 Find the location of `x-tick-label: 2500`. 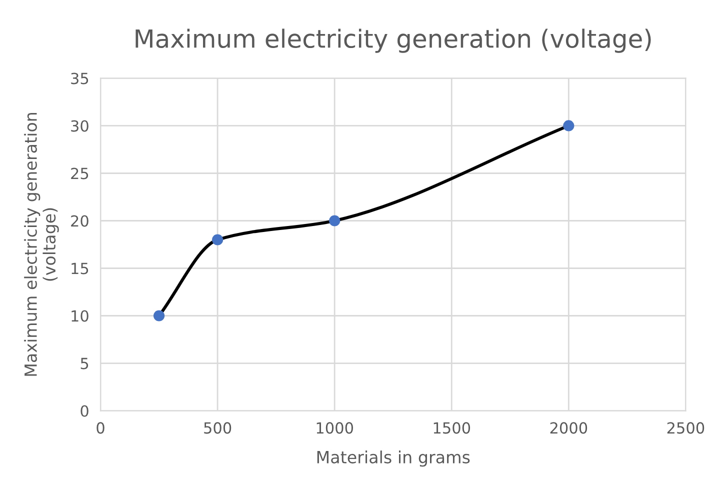

x-tick-label: 2500 is located at coordinates (685, 428).